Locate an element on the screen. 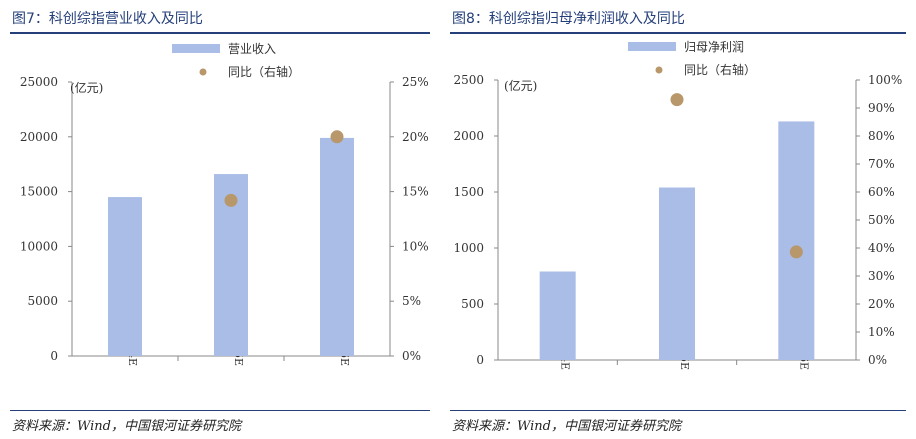 This screenshot has width=916, height=439. chart1-right-tick-label: 25% is located at coordinates (415, 82).